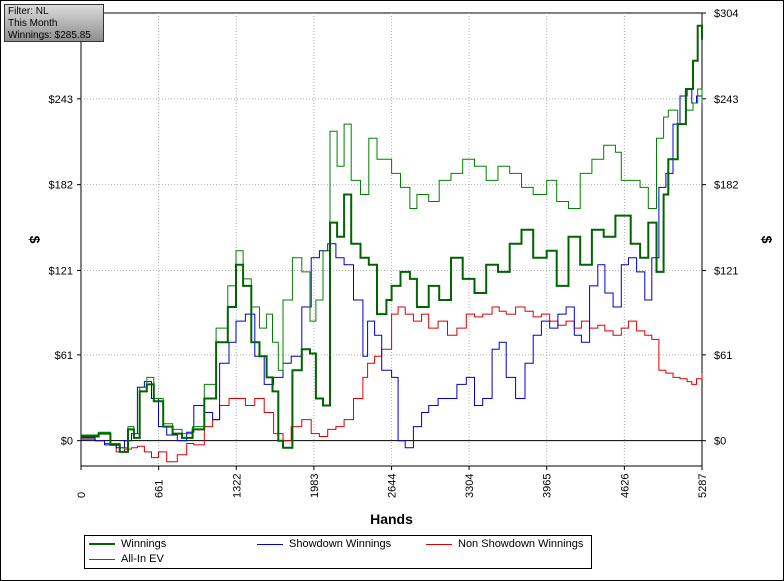  Describe the element at coordinates (237, 486) in the screenshot. I see `x-tick-label: 1322` at that location.